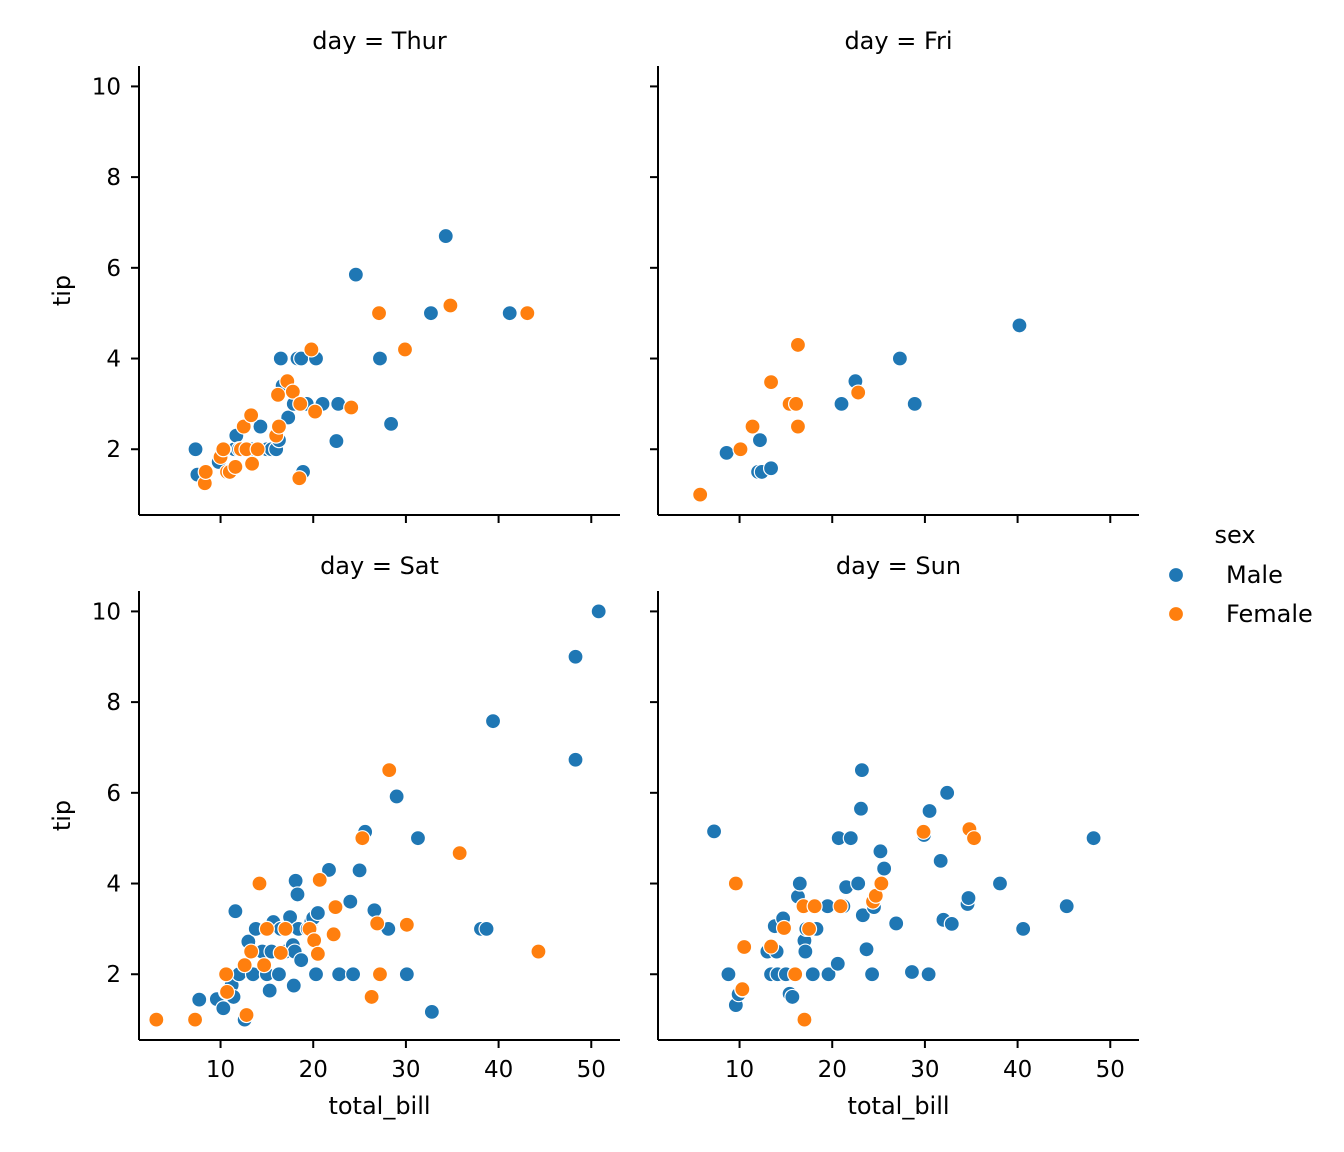  What do you see at coordinates (898, 566) in the screenshot?
I see `panel-title: day = Sun` at bounding box center [898, 566].